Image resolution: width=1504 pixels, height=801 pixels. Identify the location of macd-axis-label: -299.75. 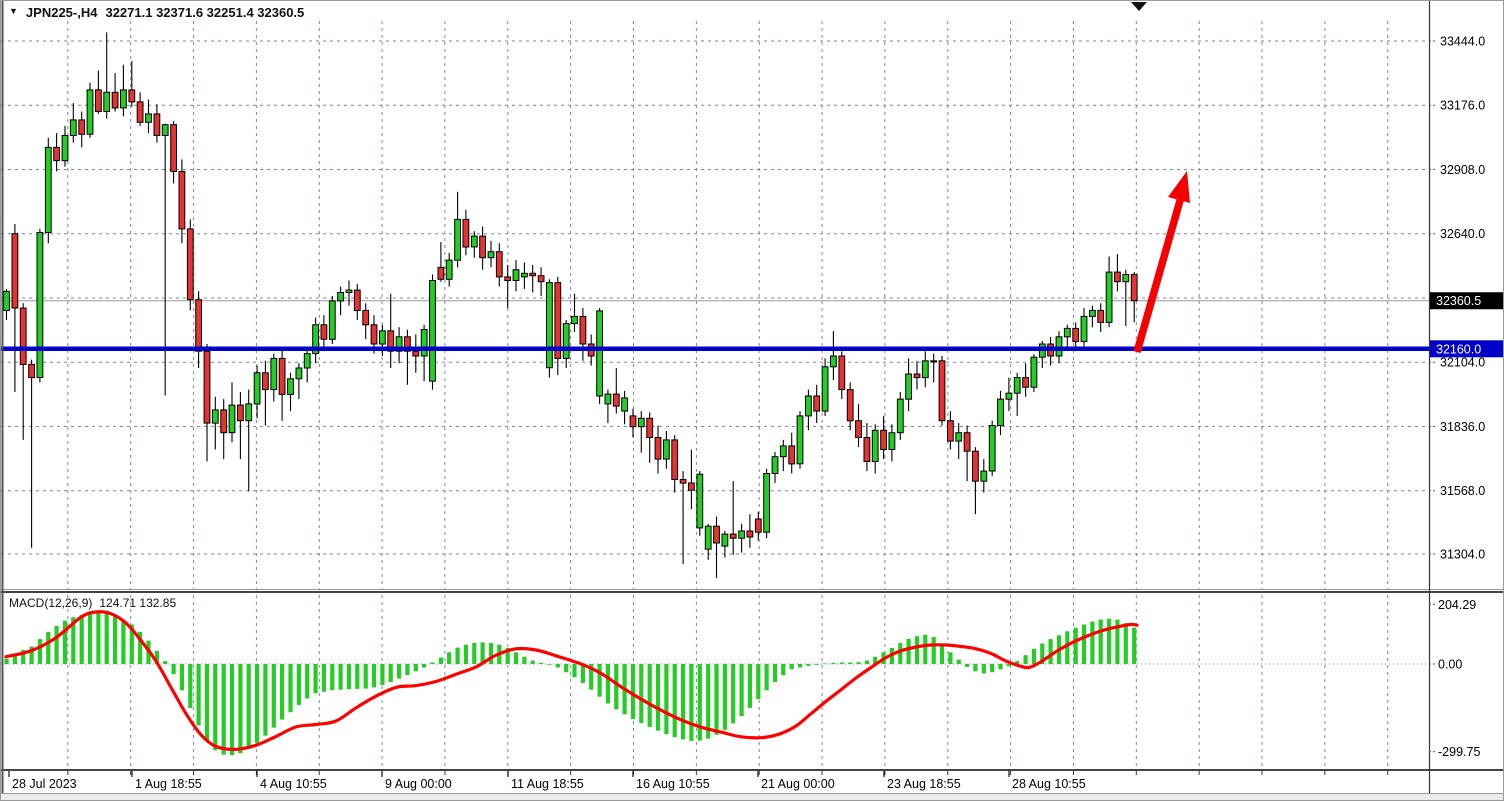
(1459, 752).